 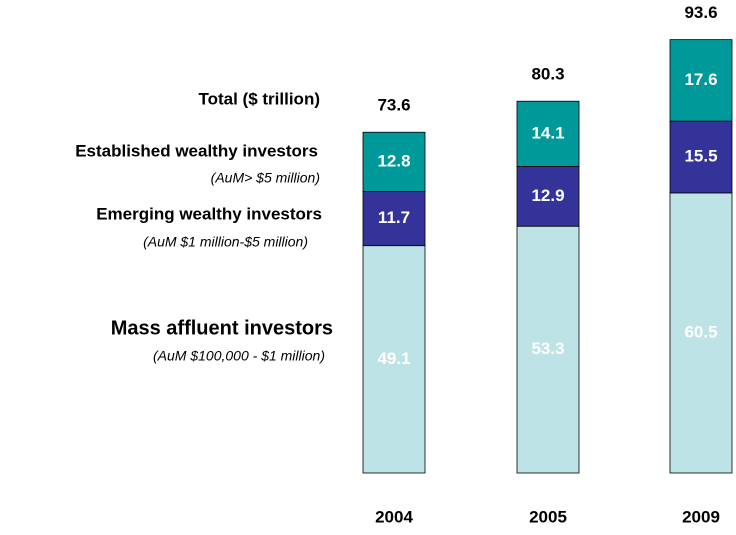 What do you see at coordinates (225, 242) in the screenshot?
I see `legend-subtitle: (AuM $1 million-$5 million)` at bounding box center [225, 242].